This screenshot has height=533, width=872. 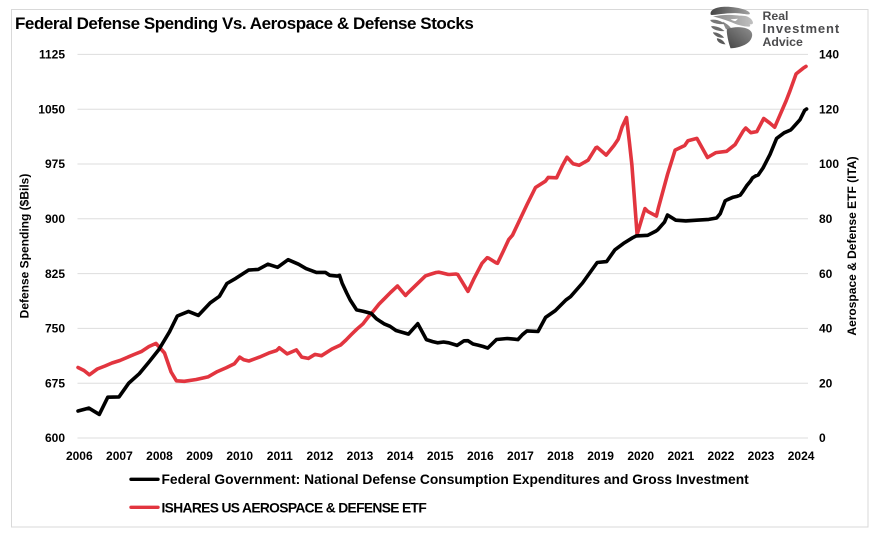 I want to click on svg-text: 2021, so click(x=680, y=456).